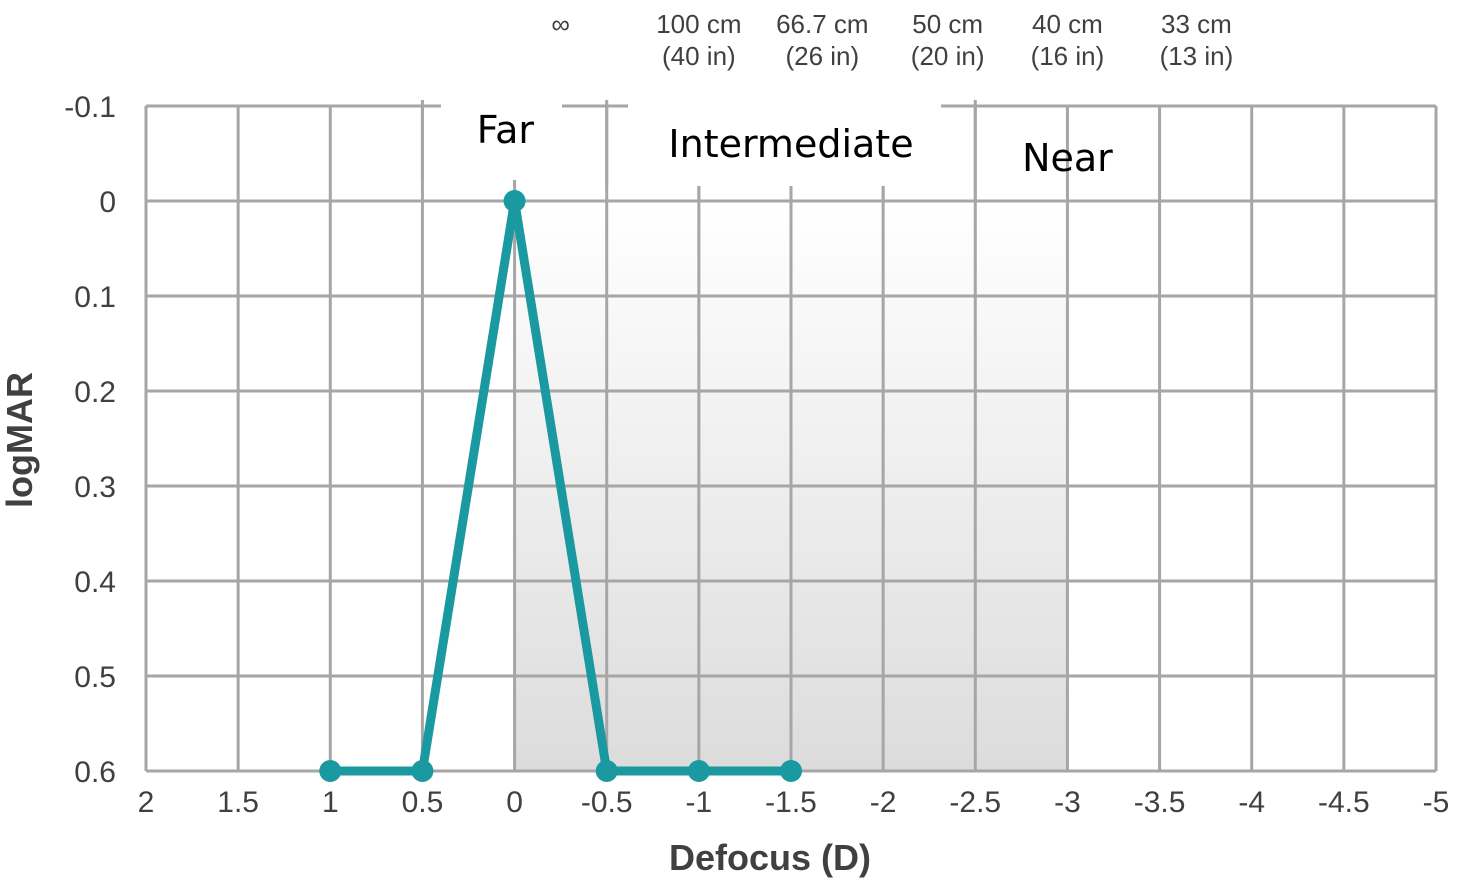 Image resolution: width=1461 pixels, height=895 pixels. What do you see at coordinates (1067, 24) in the screenshot?
I see `top-distance-label: 40 cm` at bounding box center [1067, 24].